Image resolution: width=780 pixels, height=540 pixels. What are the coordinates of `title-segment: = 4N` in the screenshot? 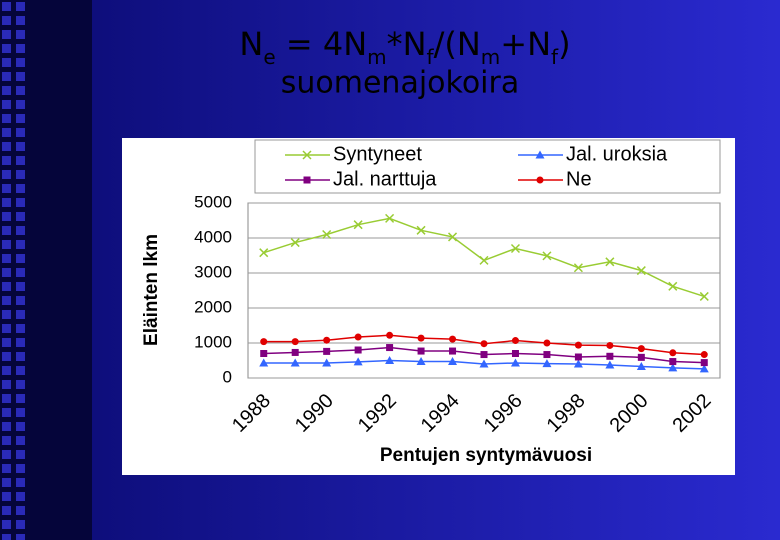 It's located at (321, 44).